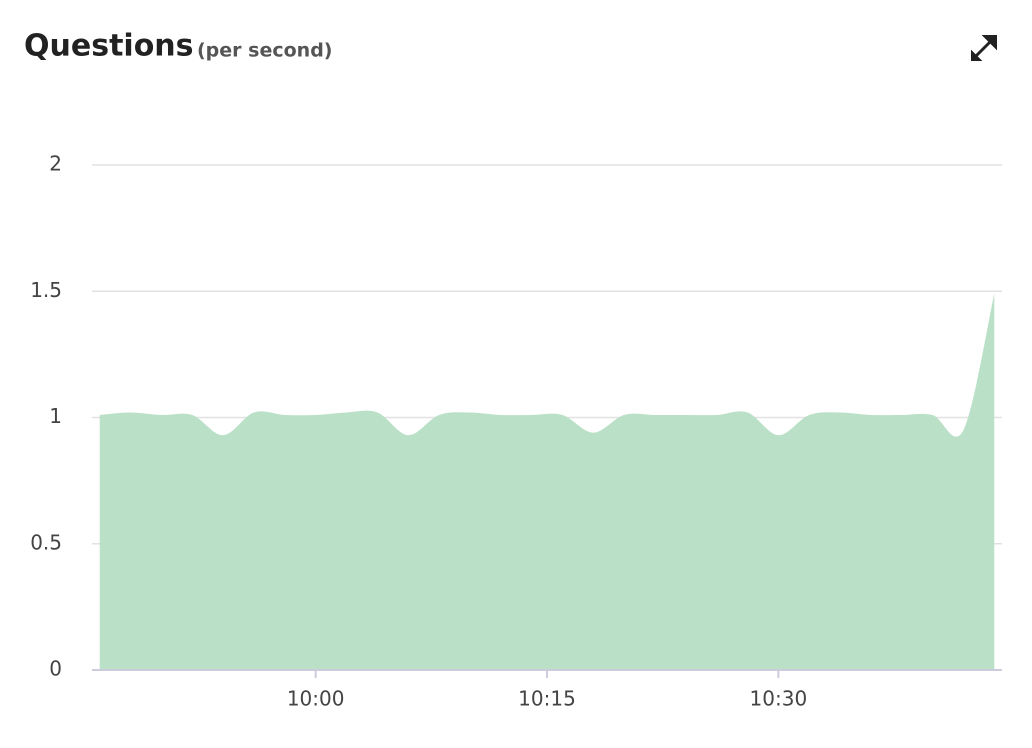 This screenshot has width=1032, height=748. I want to click on x-tick-label: 10:30, so click(779, 699).